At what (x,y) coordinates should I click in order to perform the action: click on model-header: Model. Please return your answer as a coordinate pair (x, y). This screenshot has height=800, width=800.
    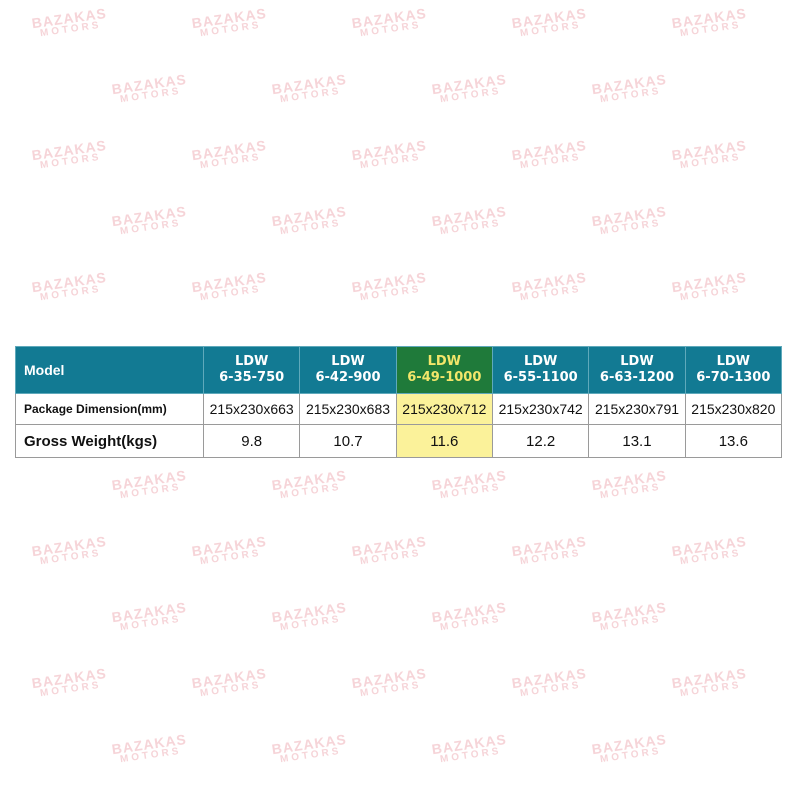
    Looking at the image, I should click on (109, 370).